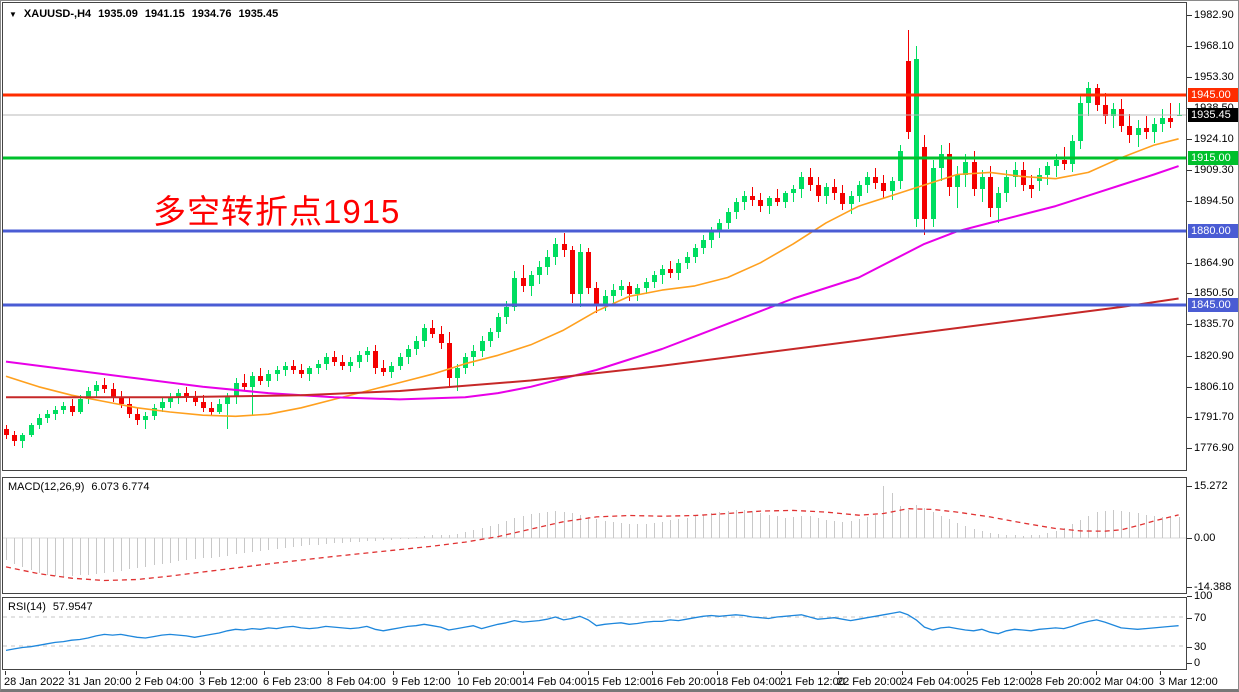  I want to click on price-line-badge: 1845.00, so click(1213, 305).